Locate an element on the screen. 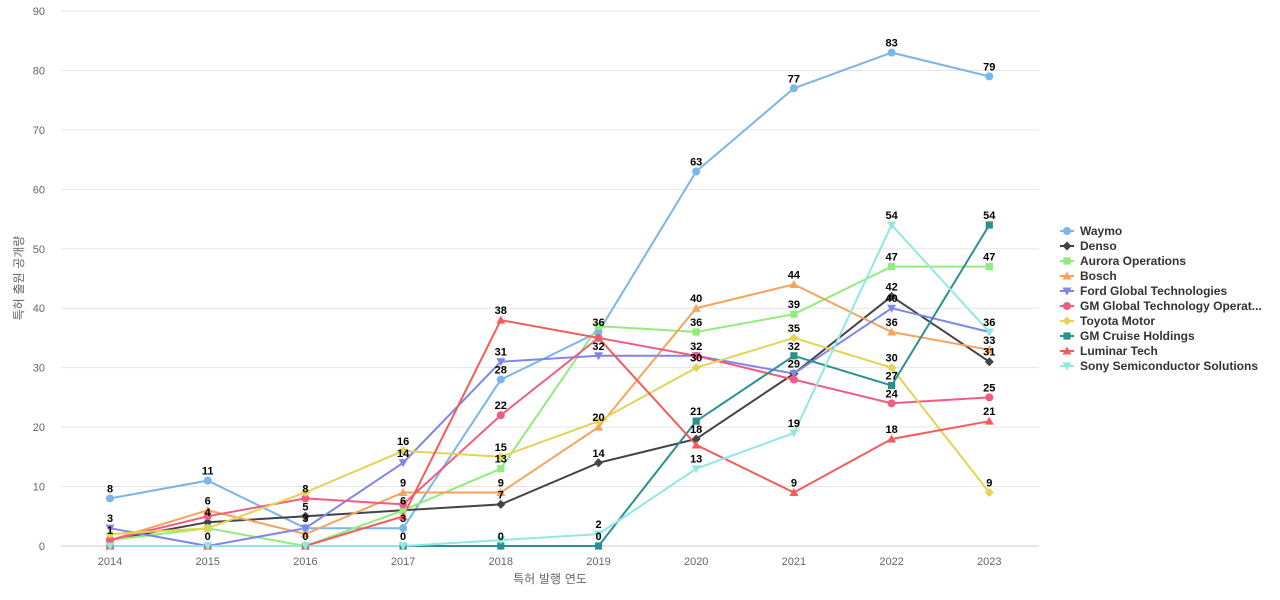 The height and width of the screenshot is (600, 1280). legend-item: Bosch is located at coordinates (1088, 276).